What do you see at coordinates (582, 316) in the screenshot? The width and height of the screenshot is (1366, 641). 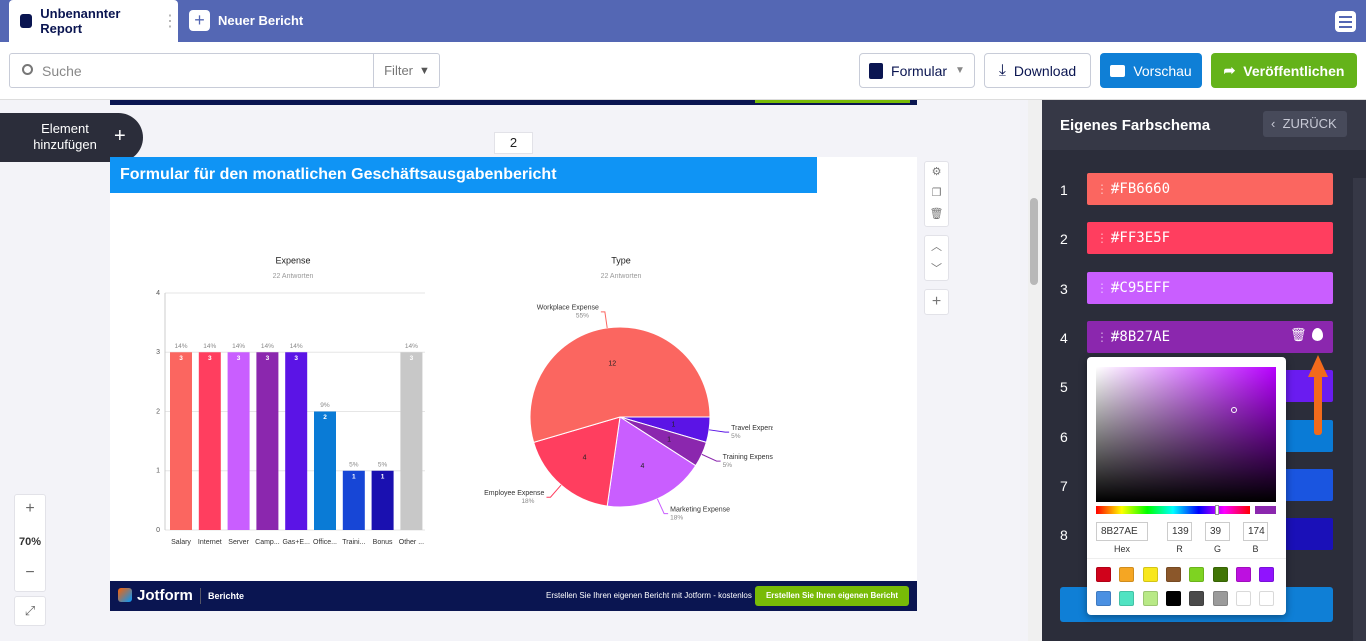 I see `slice-percent: 55%` at bounding box center [582, 316].